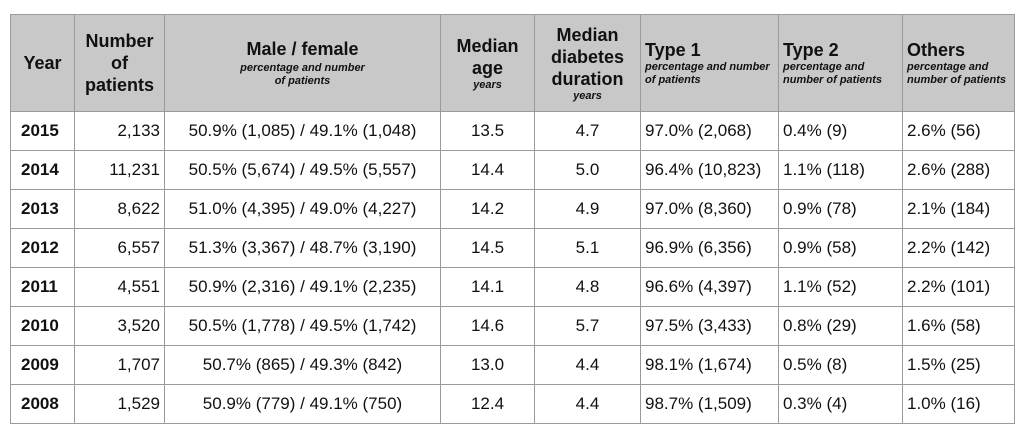 Image resolution: width=1024 pixels, height=437 pixels. What do you see at coordinates (587, 56) in the screenshot?
I see `header-duration-label: Median diabetes duration` at bounding box center [587, 56].